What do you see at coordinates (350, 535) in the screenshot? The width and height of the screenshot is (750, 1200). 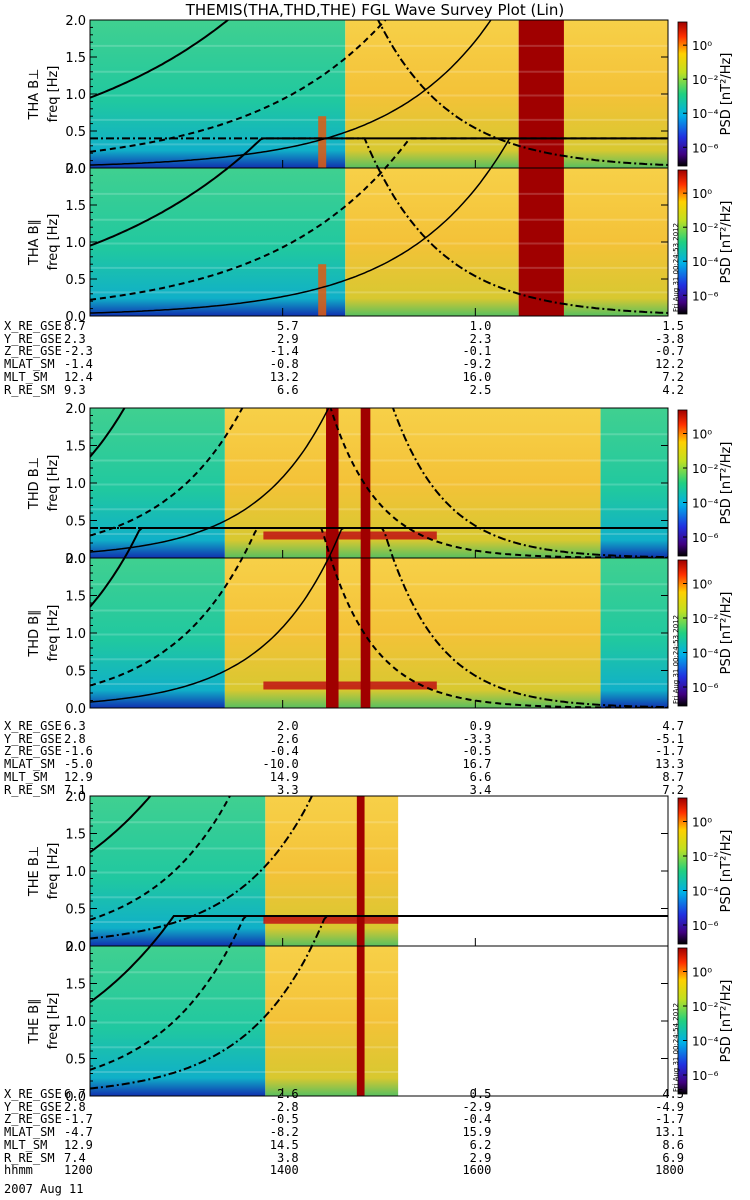 I see `emission-band` at bounding box center [350, 535].